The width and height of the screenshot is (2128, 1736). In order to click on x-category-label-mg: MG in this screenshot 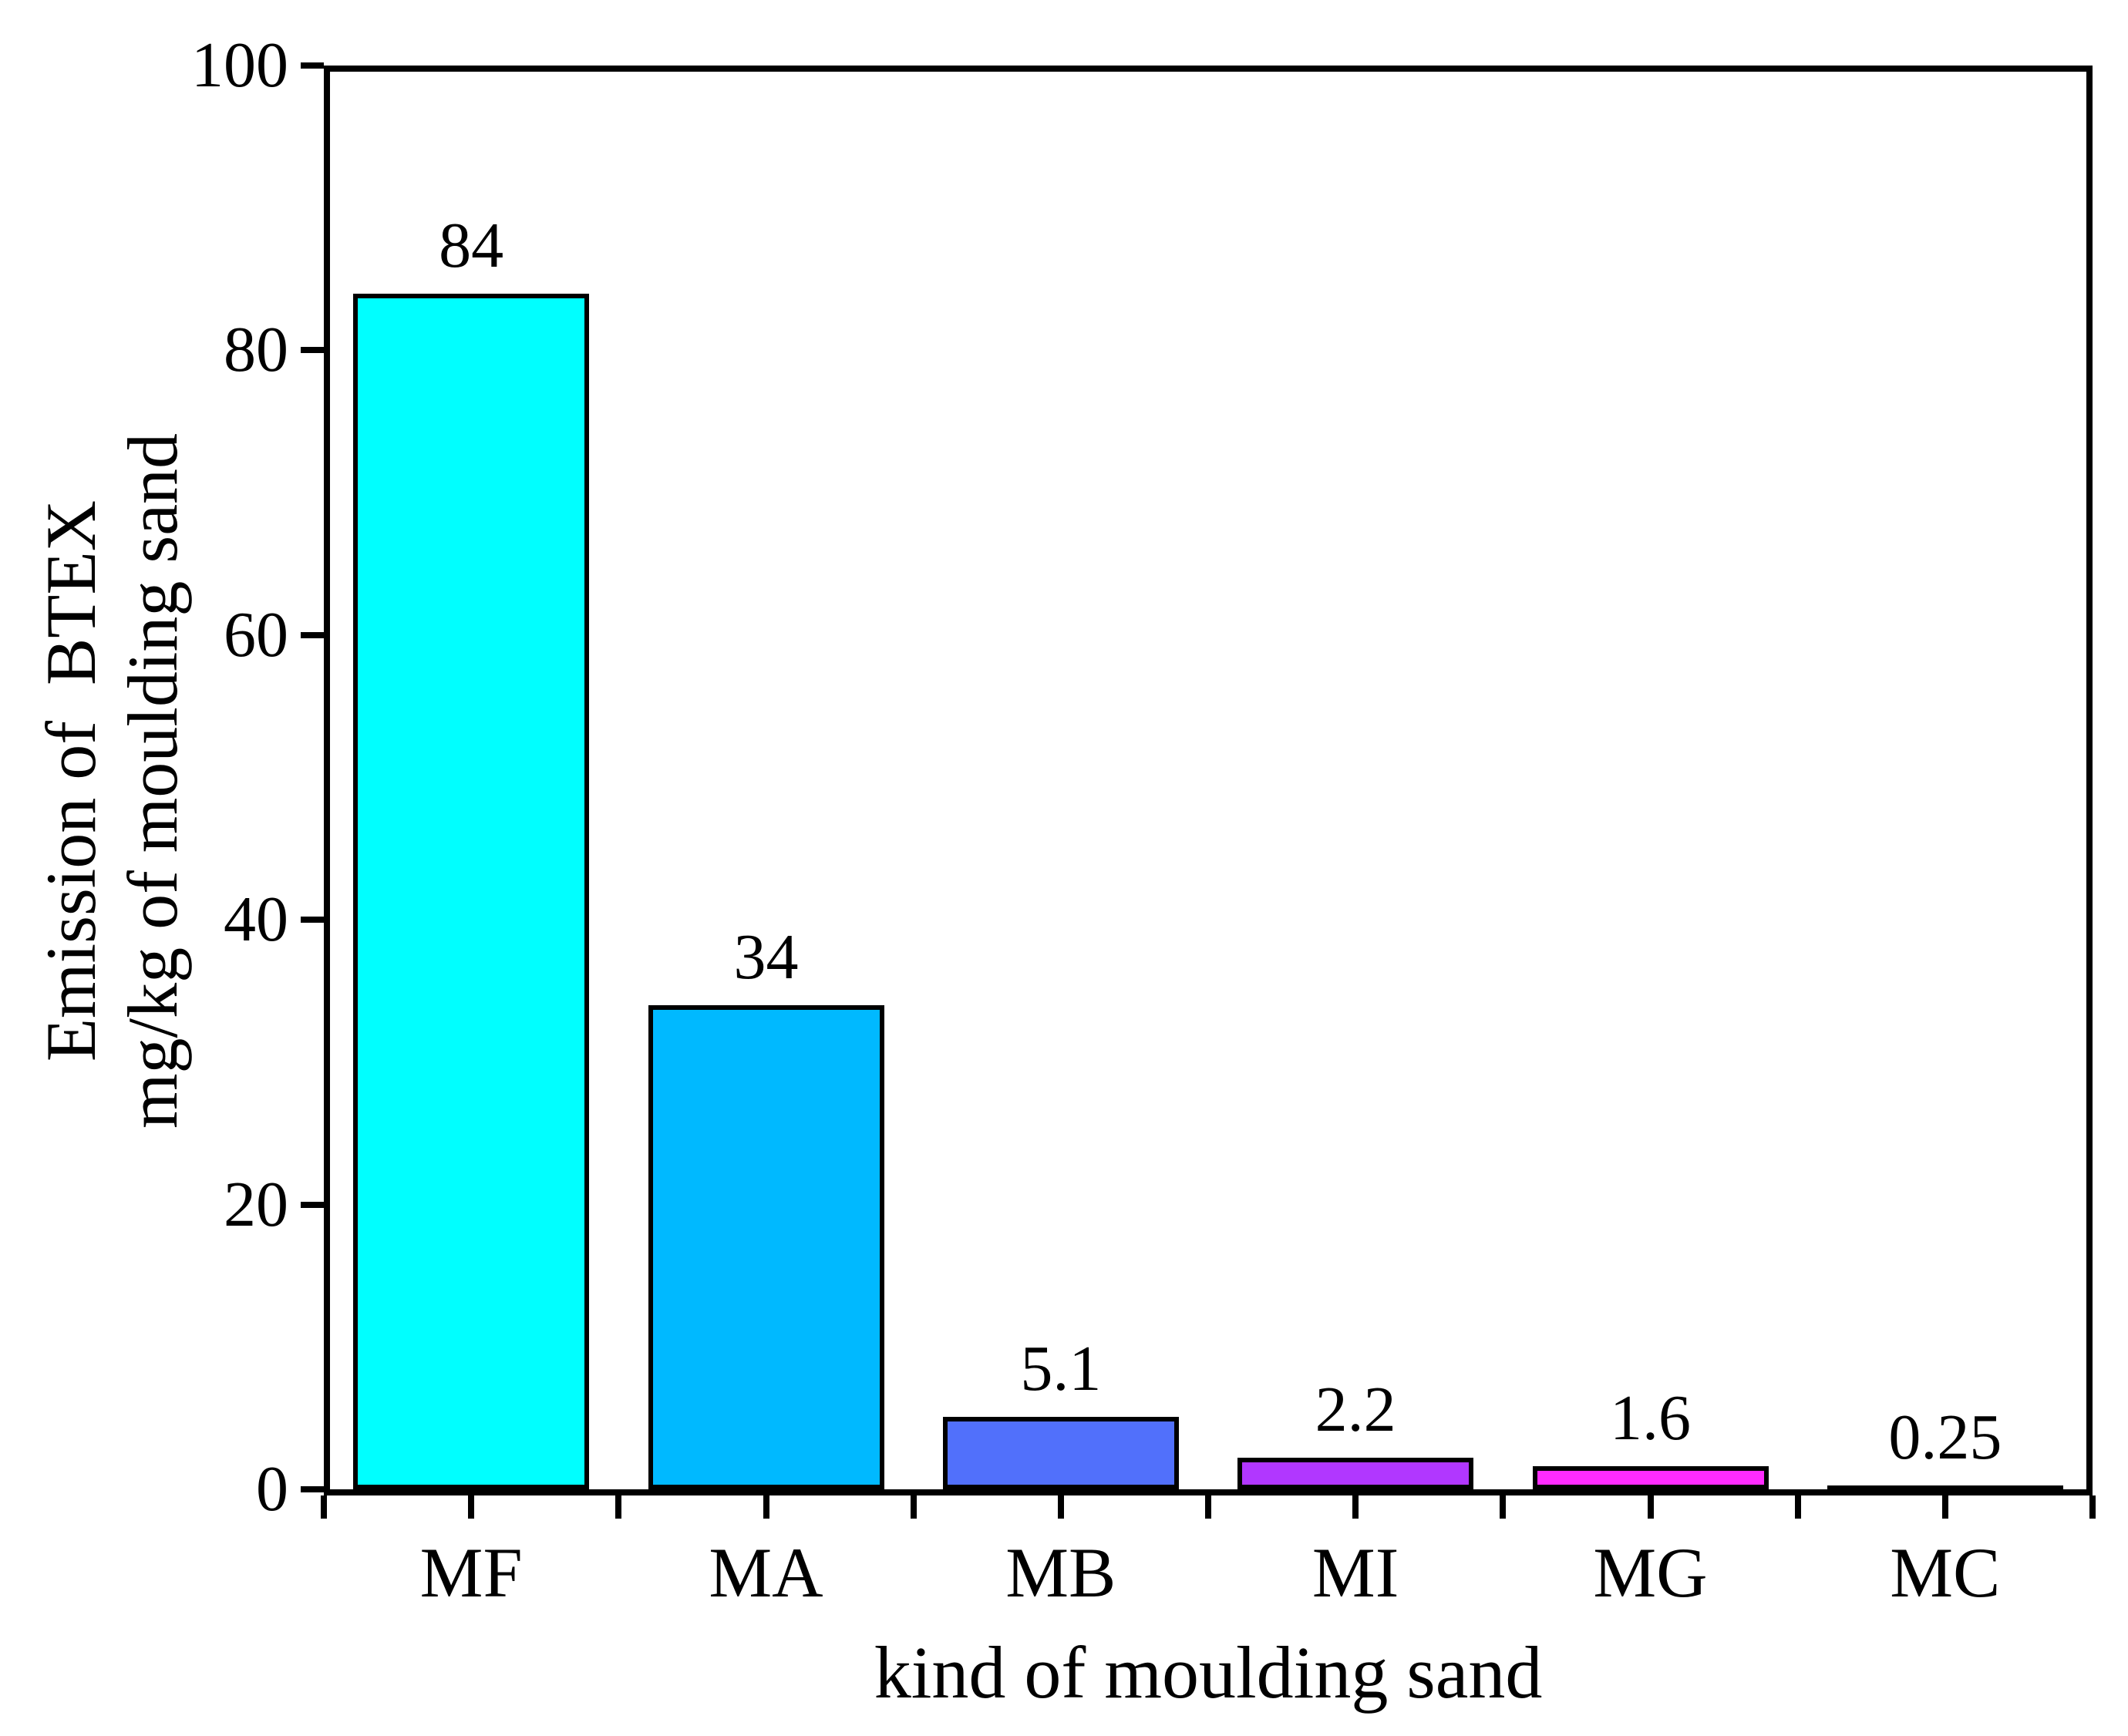, I will do `click(1650, 1572)`.